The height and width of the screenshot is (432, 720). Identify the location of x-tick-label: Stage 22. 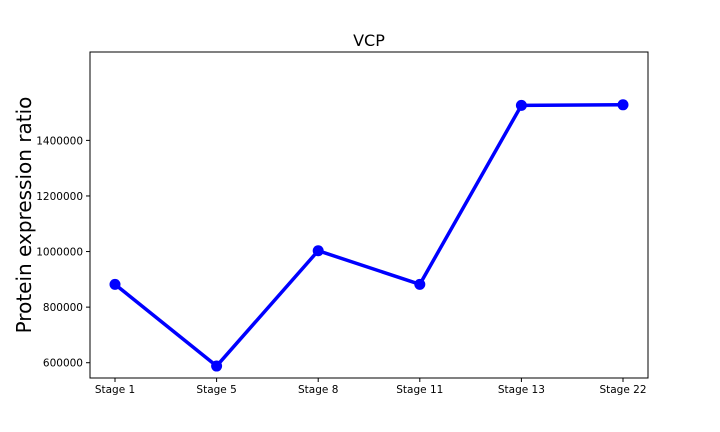
(622, 390).